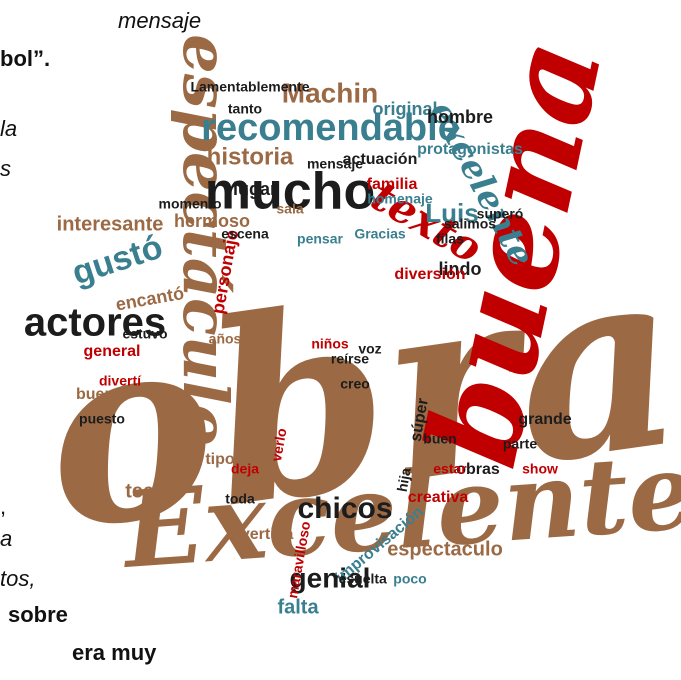 The height and width of the screenshot is (680, 681). What do you see at coordinates (220, 459) in the screenshot?
I see `word: tipo` at bounding box center [220, 459].